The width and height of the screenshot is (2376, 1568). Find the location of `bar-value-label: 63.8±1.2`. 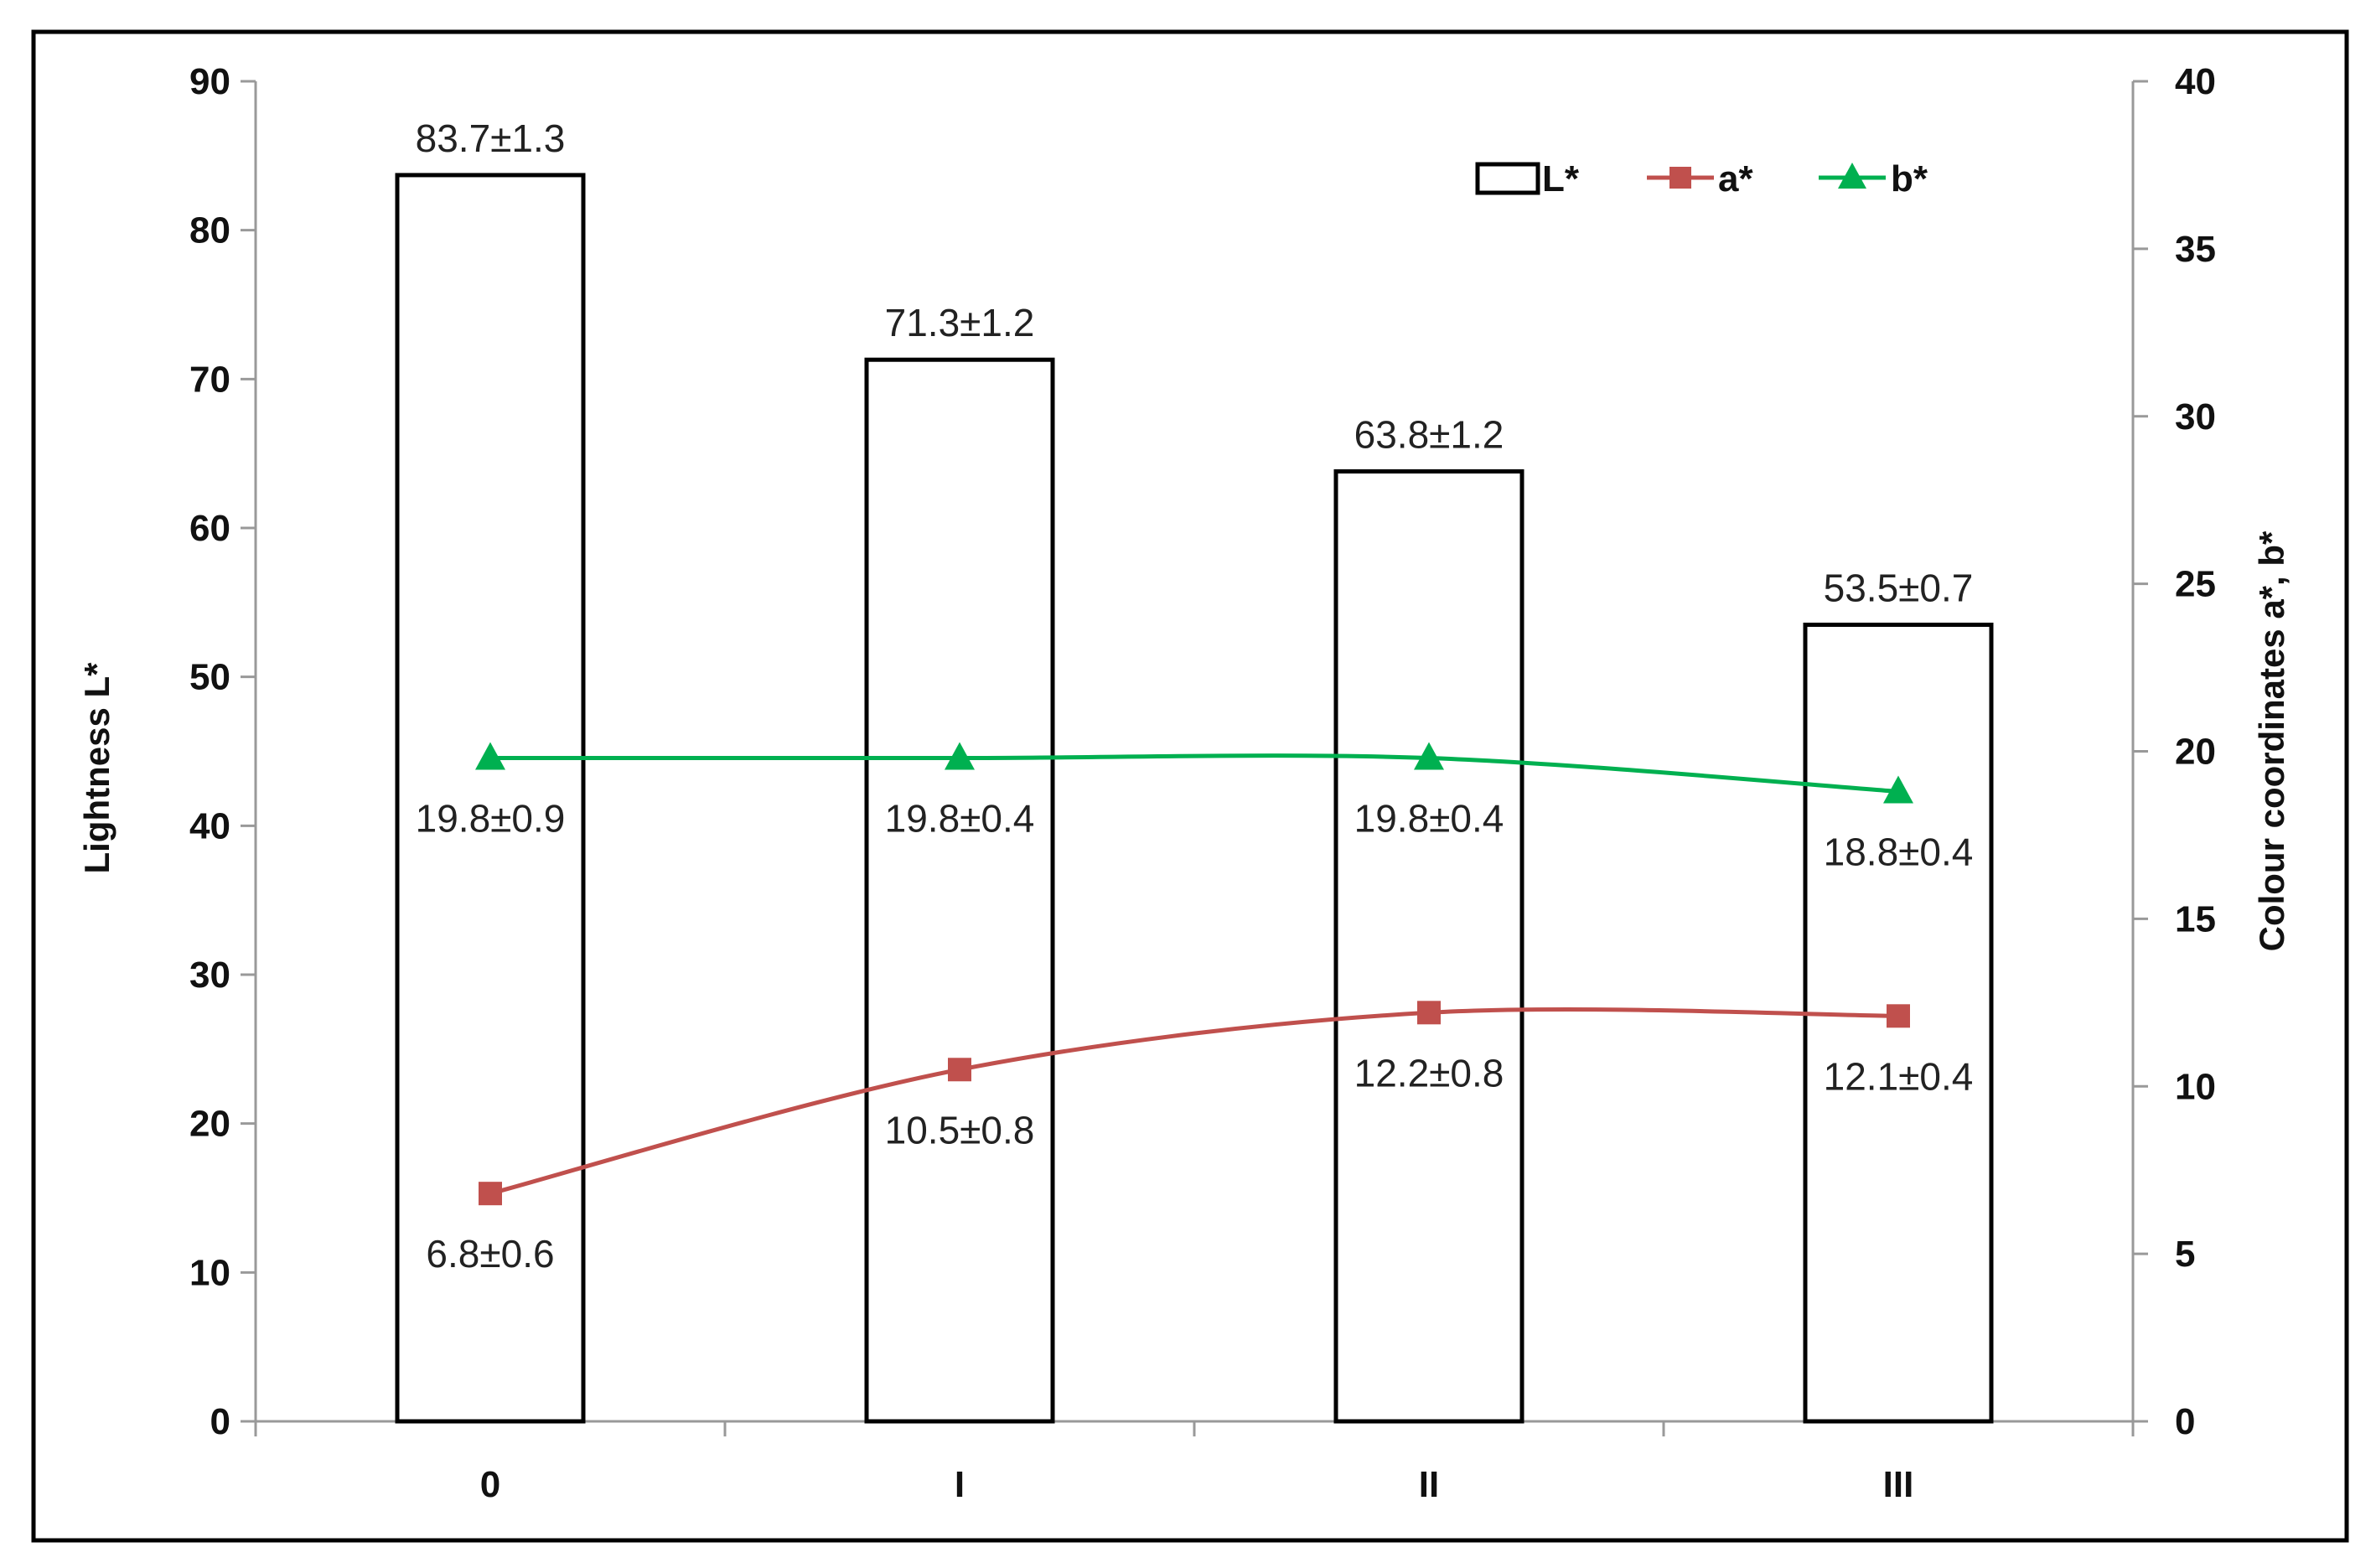

bar-value-label: 63.8±1.2 is located at coordinates (1429, 434).